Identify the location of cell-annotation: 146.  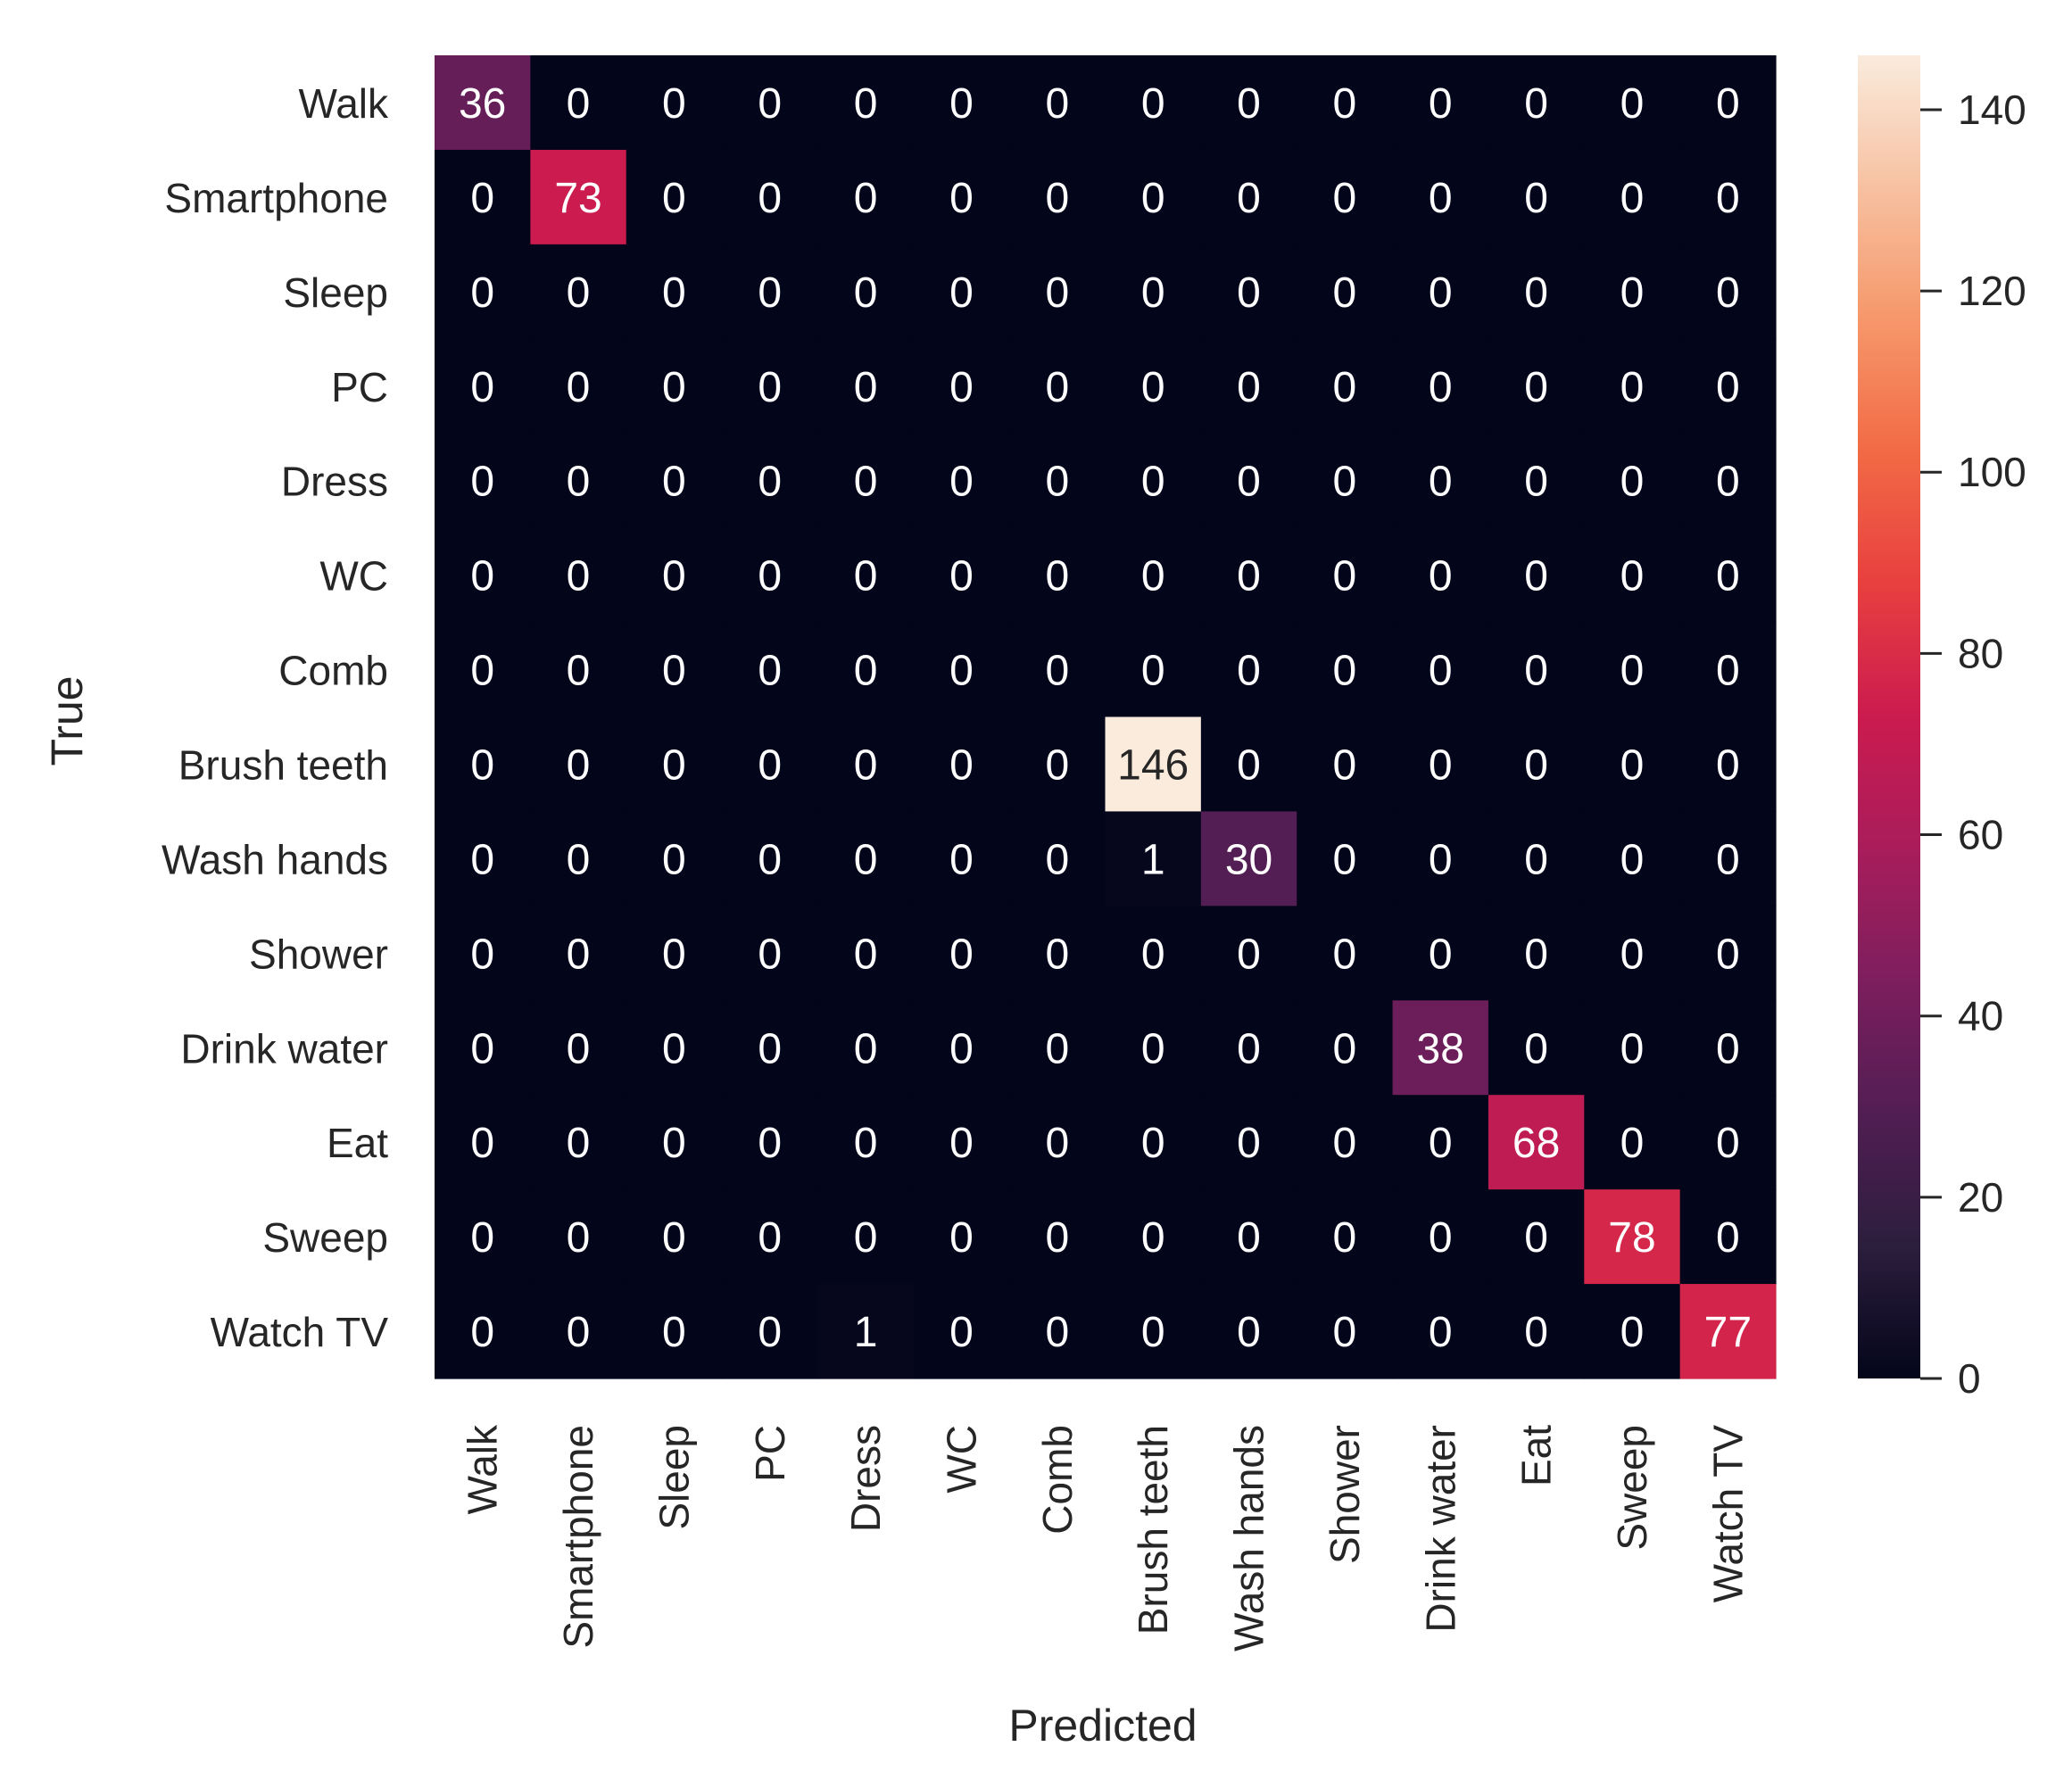
(1153, 765).